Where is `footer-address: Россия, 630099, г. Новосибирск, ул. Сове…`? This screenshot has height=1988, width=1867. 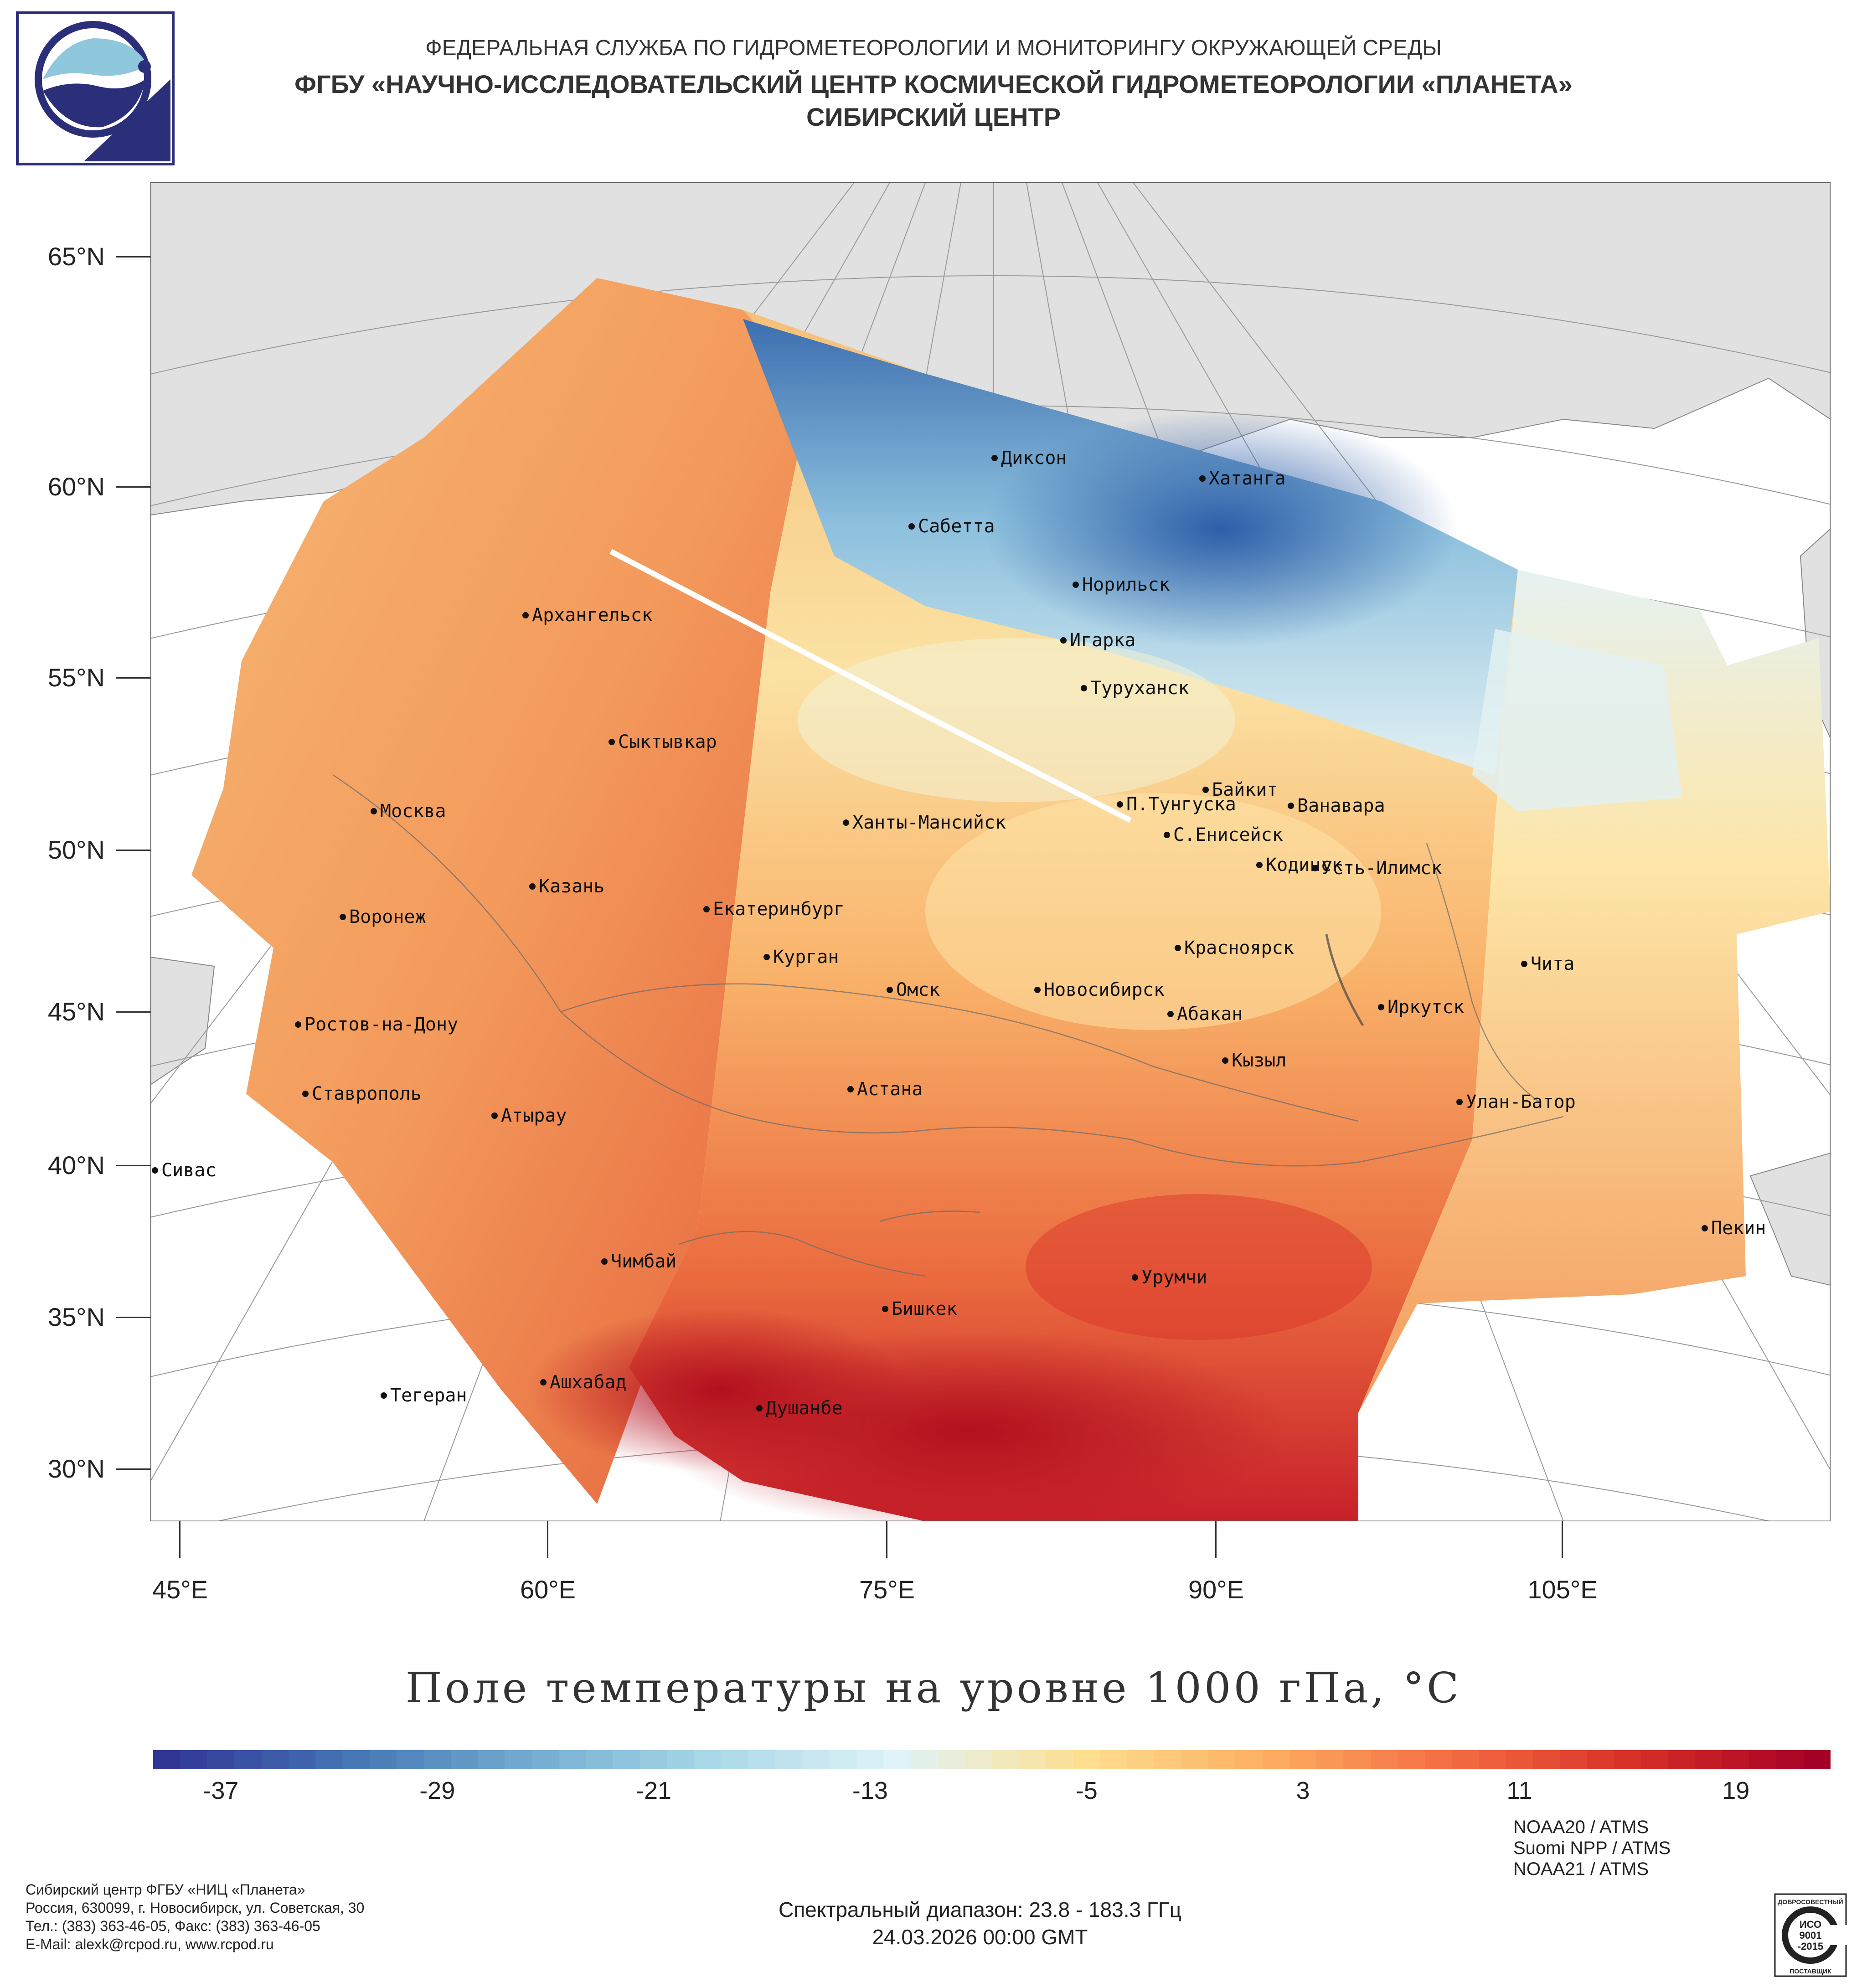
footer-address: Россия, 630099, г. Новосибирск, ул. Сове… is located at coordinates (195, 1908).